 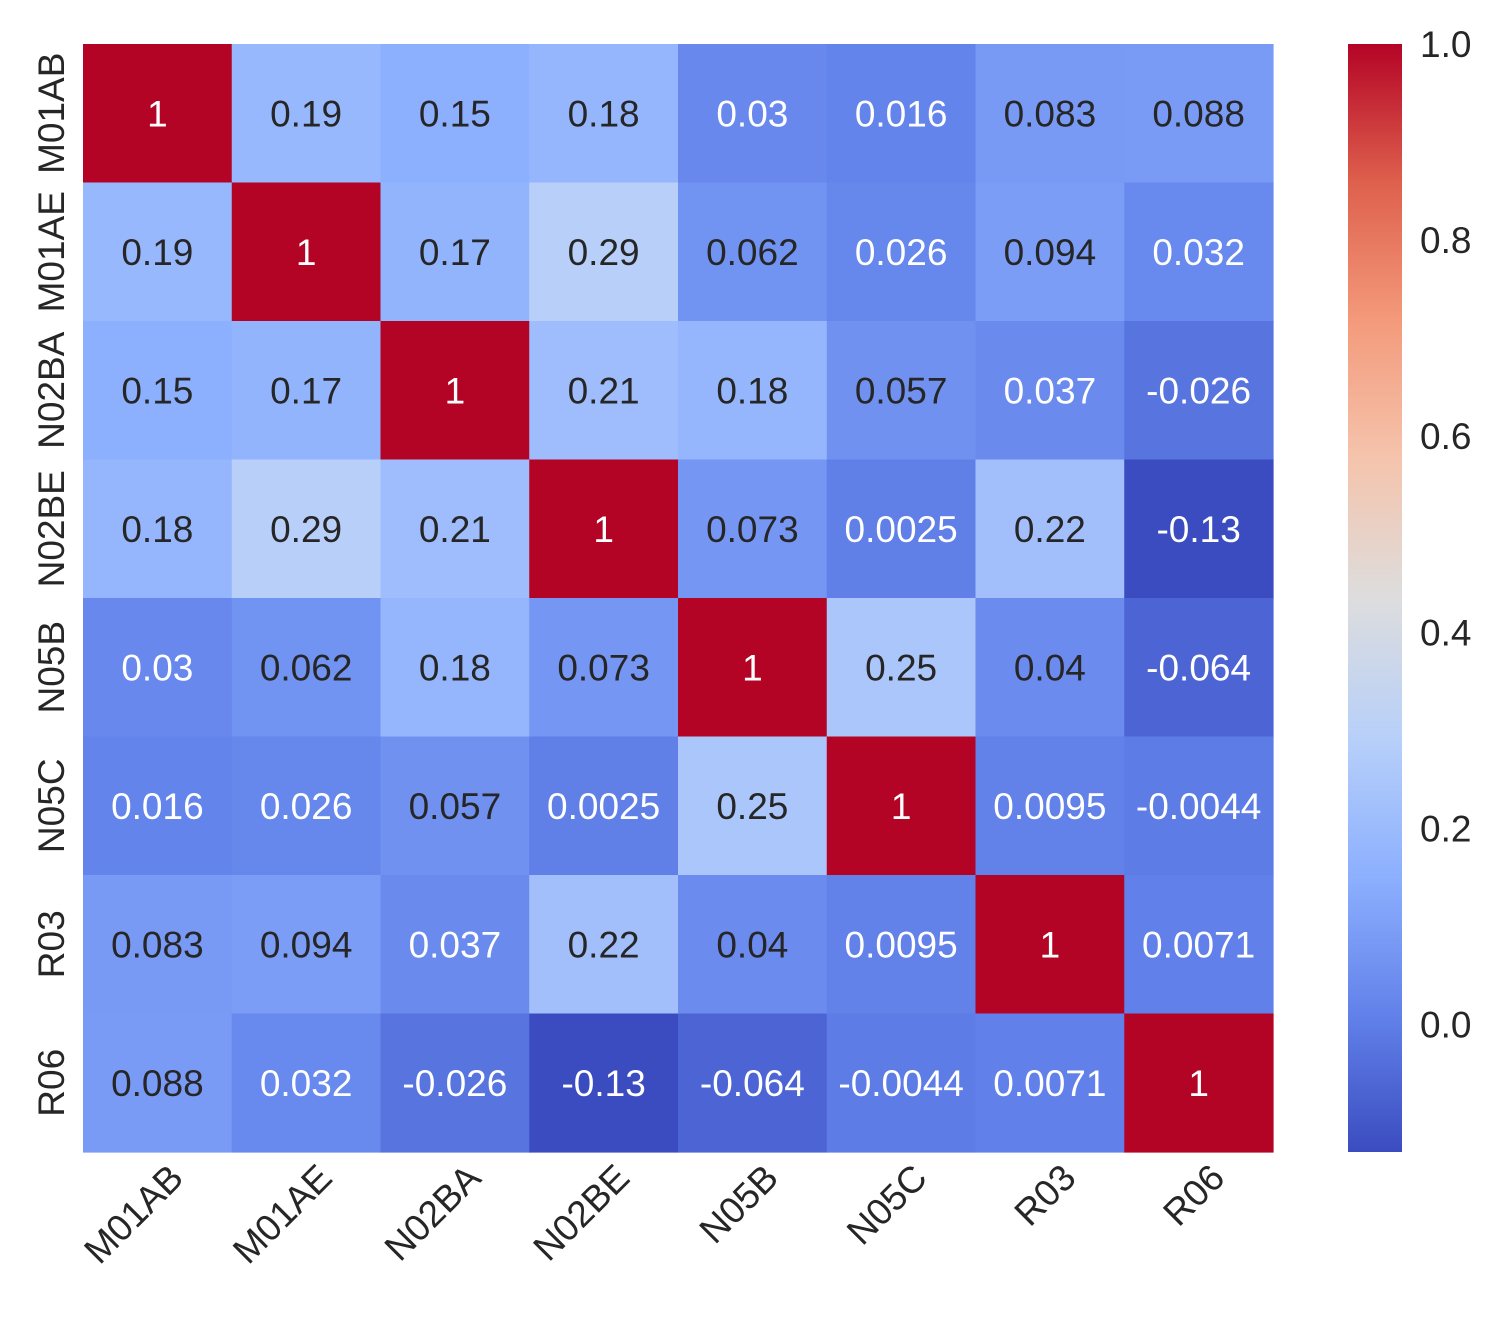 I want to click on y-tick-label: R06, so click(x=51, y=1083).